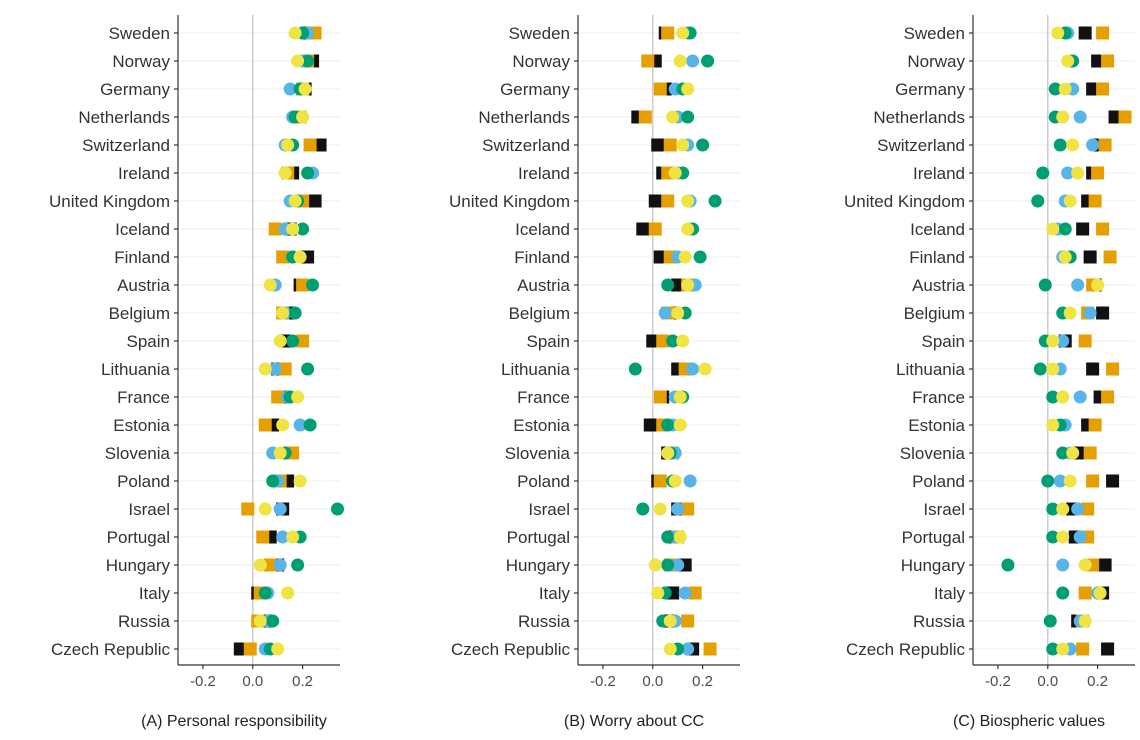 The image size is (1140, 740). I want to click on country-label: Austria, so click(543, 285).